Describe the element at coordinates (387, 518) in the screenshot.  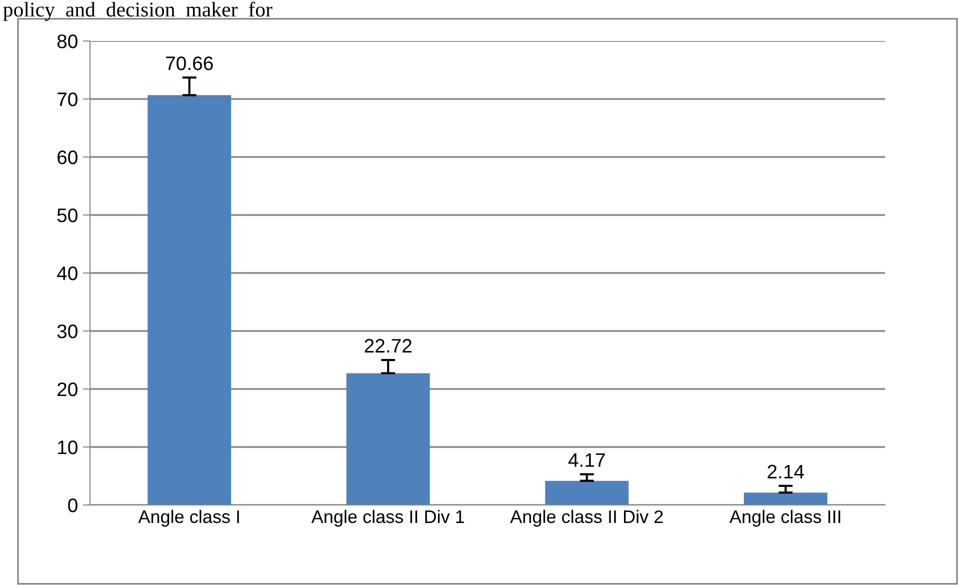
I see `x-tick-label: Angle class II Div 1` at that location.